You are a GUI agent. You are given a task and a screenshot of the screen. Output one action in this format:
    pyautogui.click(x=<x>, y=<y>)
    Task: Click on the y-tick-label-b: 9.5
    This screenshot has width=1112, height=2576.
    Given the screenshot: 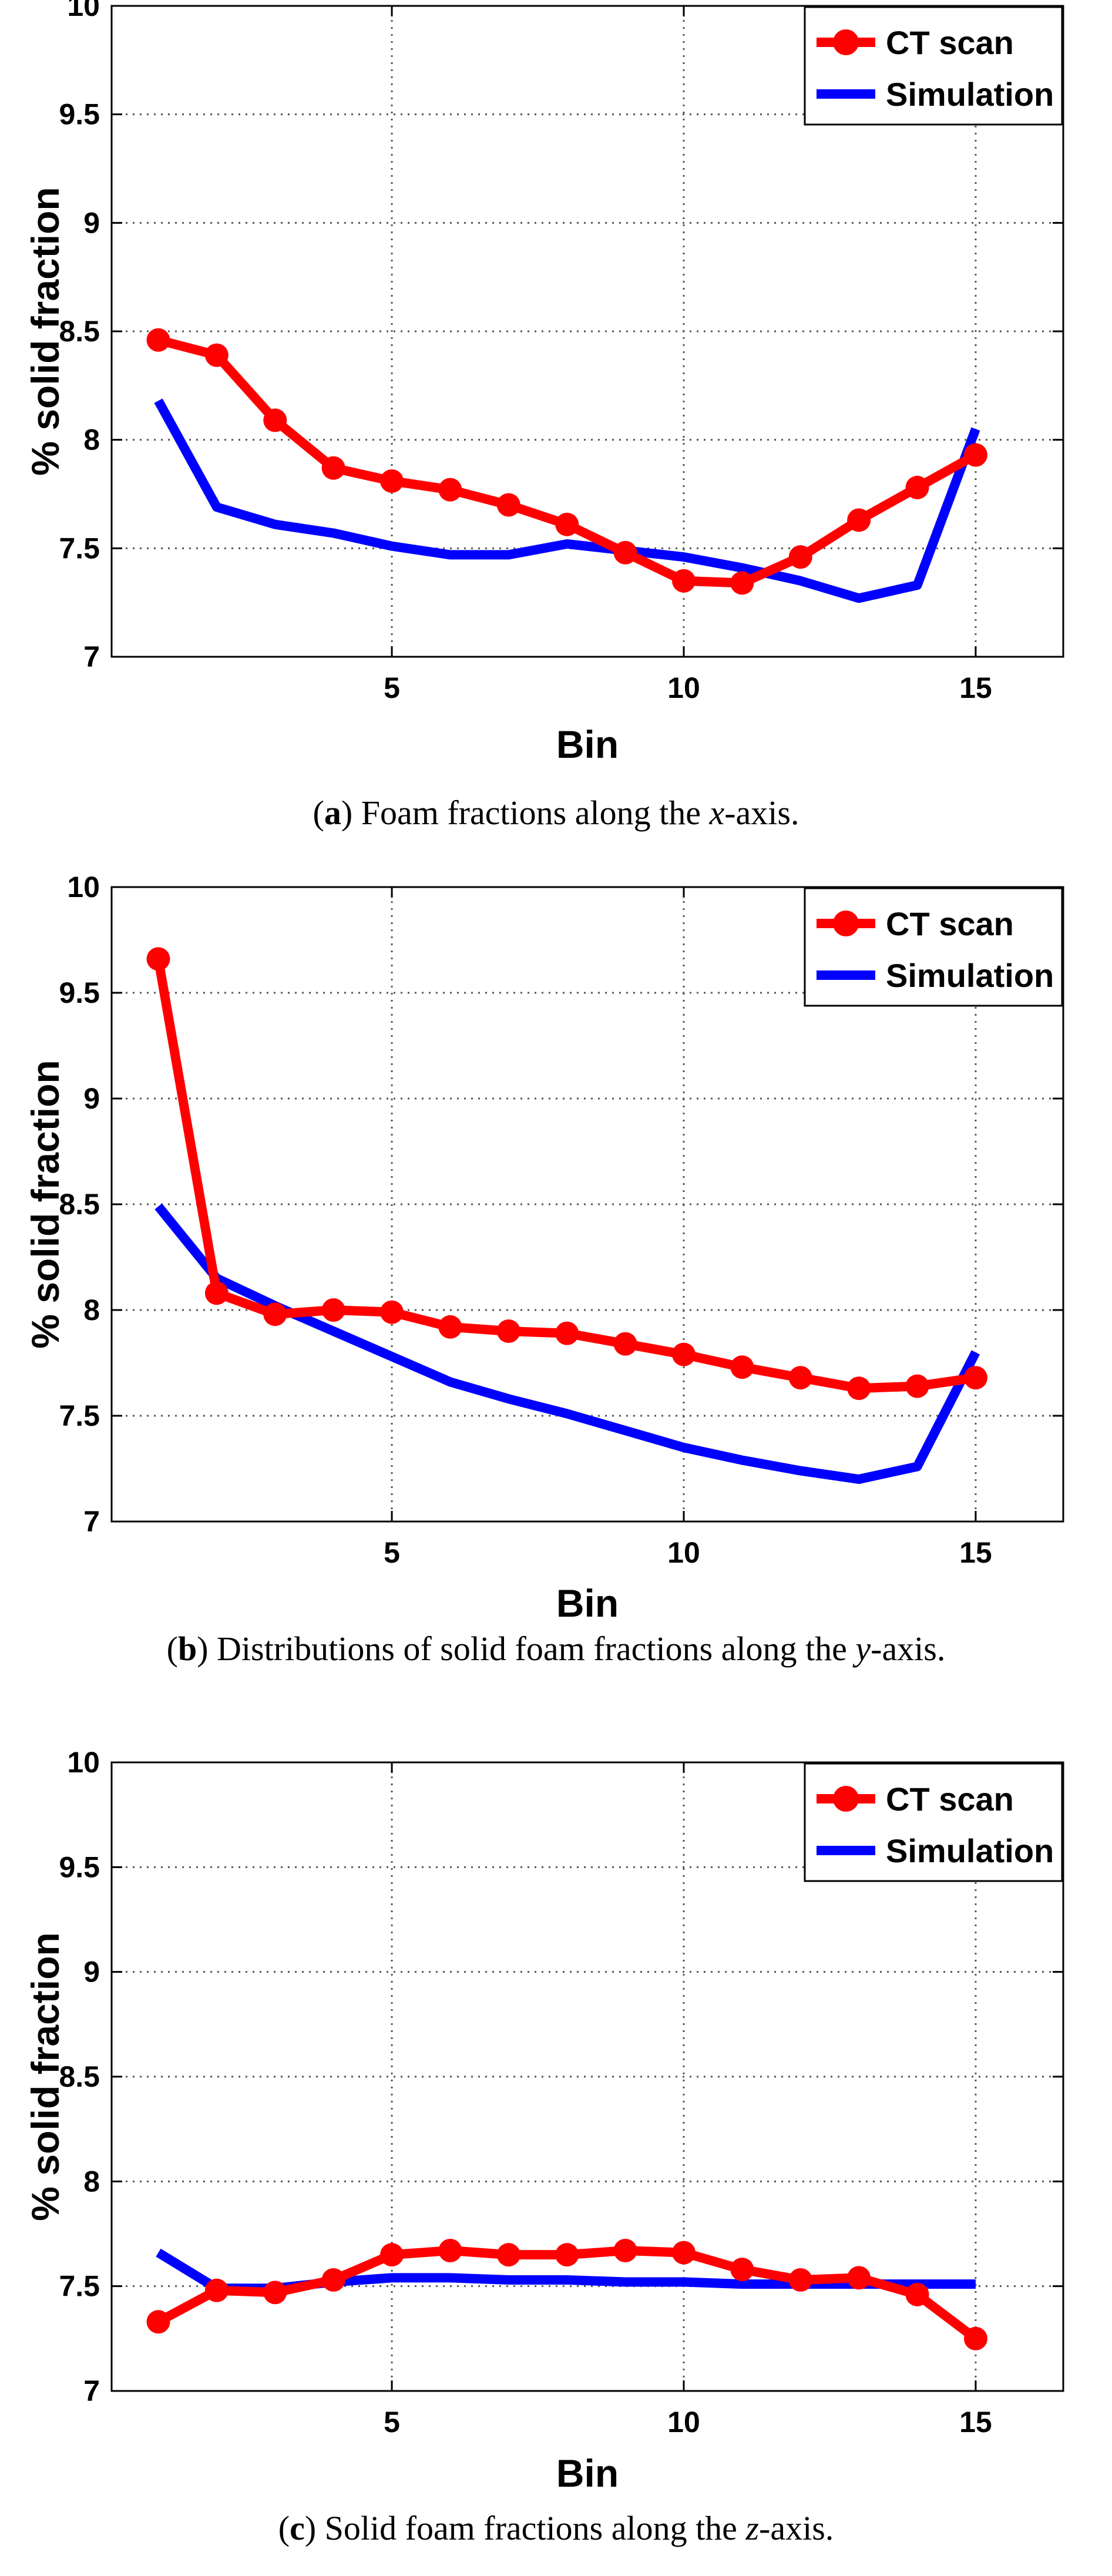 What is the action you would take?
    pyautogui.click(x=79, y=992)
    